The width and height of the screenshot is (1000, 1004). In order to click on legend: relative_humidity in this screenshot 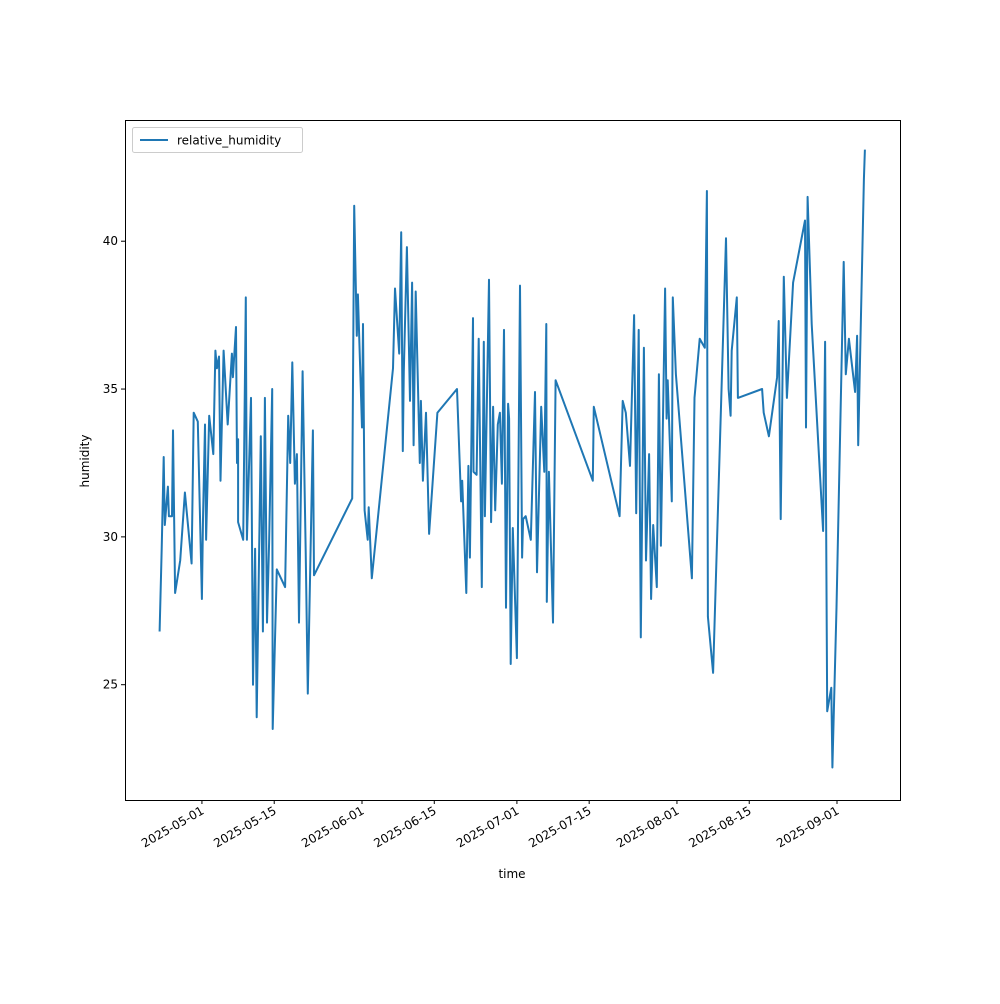, I will do `click(217, 140)`.